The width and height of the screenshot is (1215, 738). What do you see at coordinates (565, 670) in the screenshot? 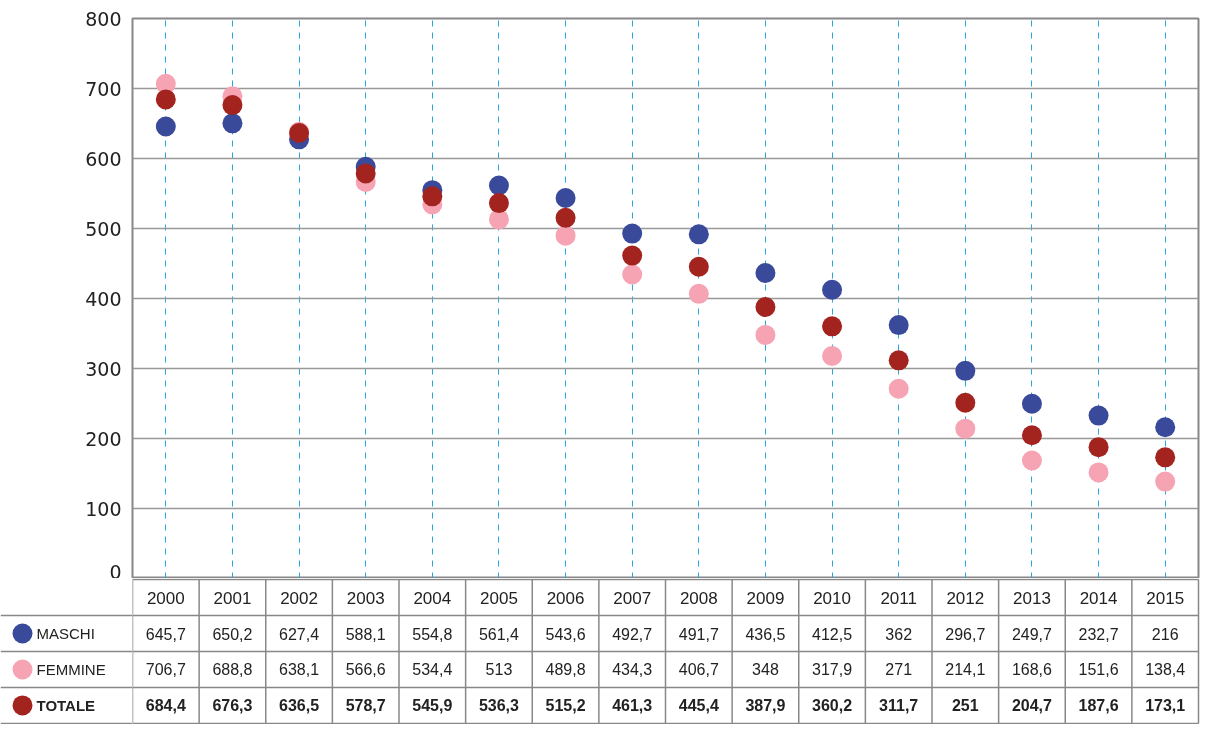
I see `data-label: 489,8` at bounding box center [565, 670].